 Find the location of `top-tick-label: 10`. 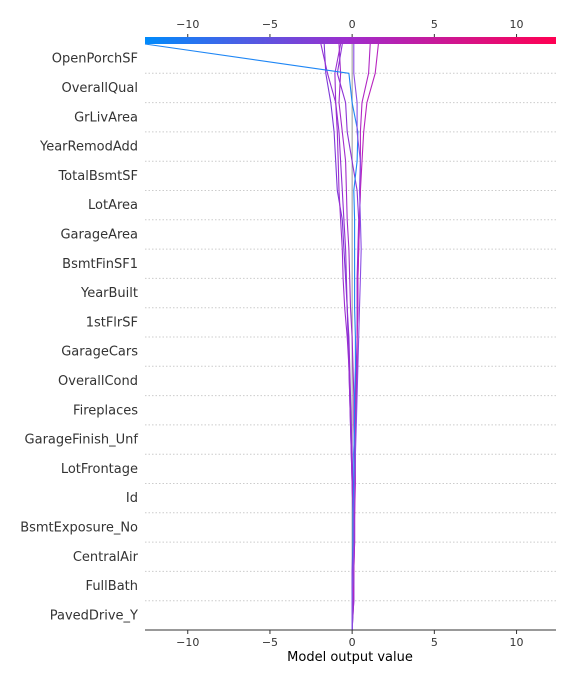

top-tick-label: 10 is located at coordinates (517, 24).